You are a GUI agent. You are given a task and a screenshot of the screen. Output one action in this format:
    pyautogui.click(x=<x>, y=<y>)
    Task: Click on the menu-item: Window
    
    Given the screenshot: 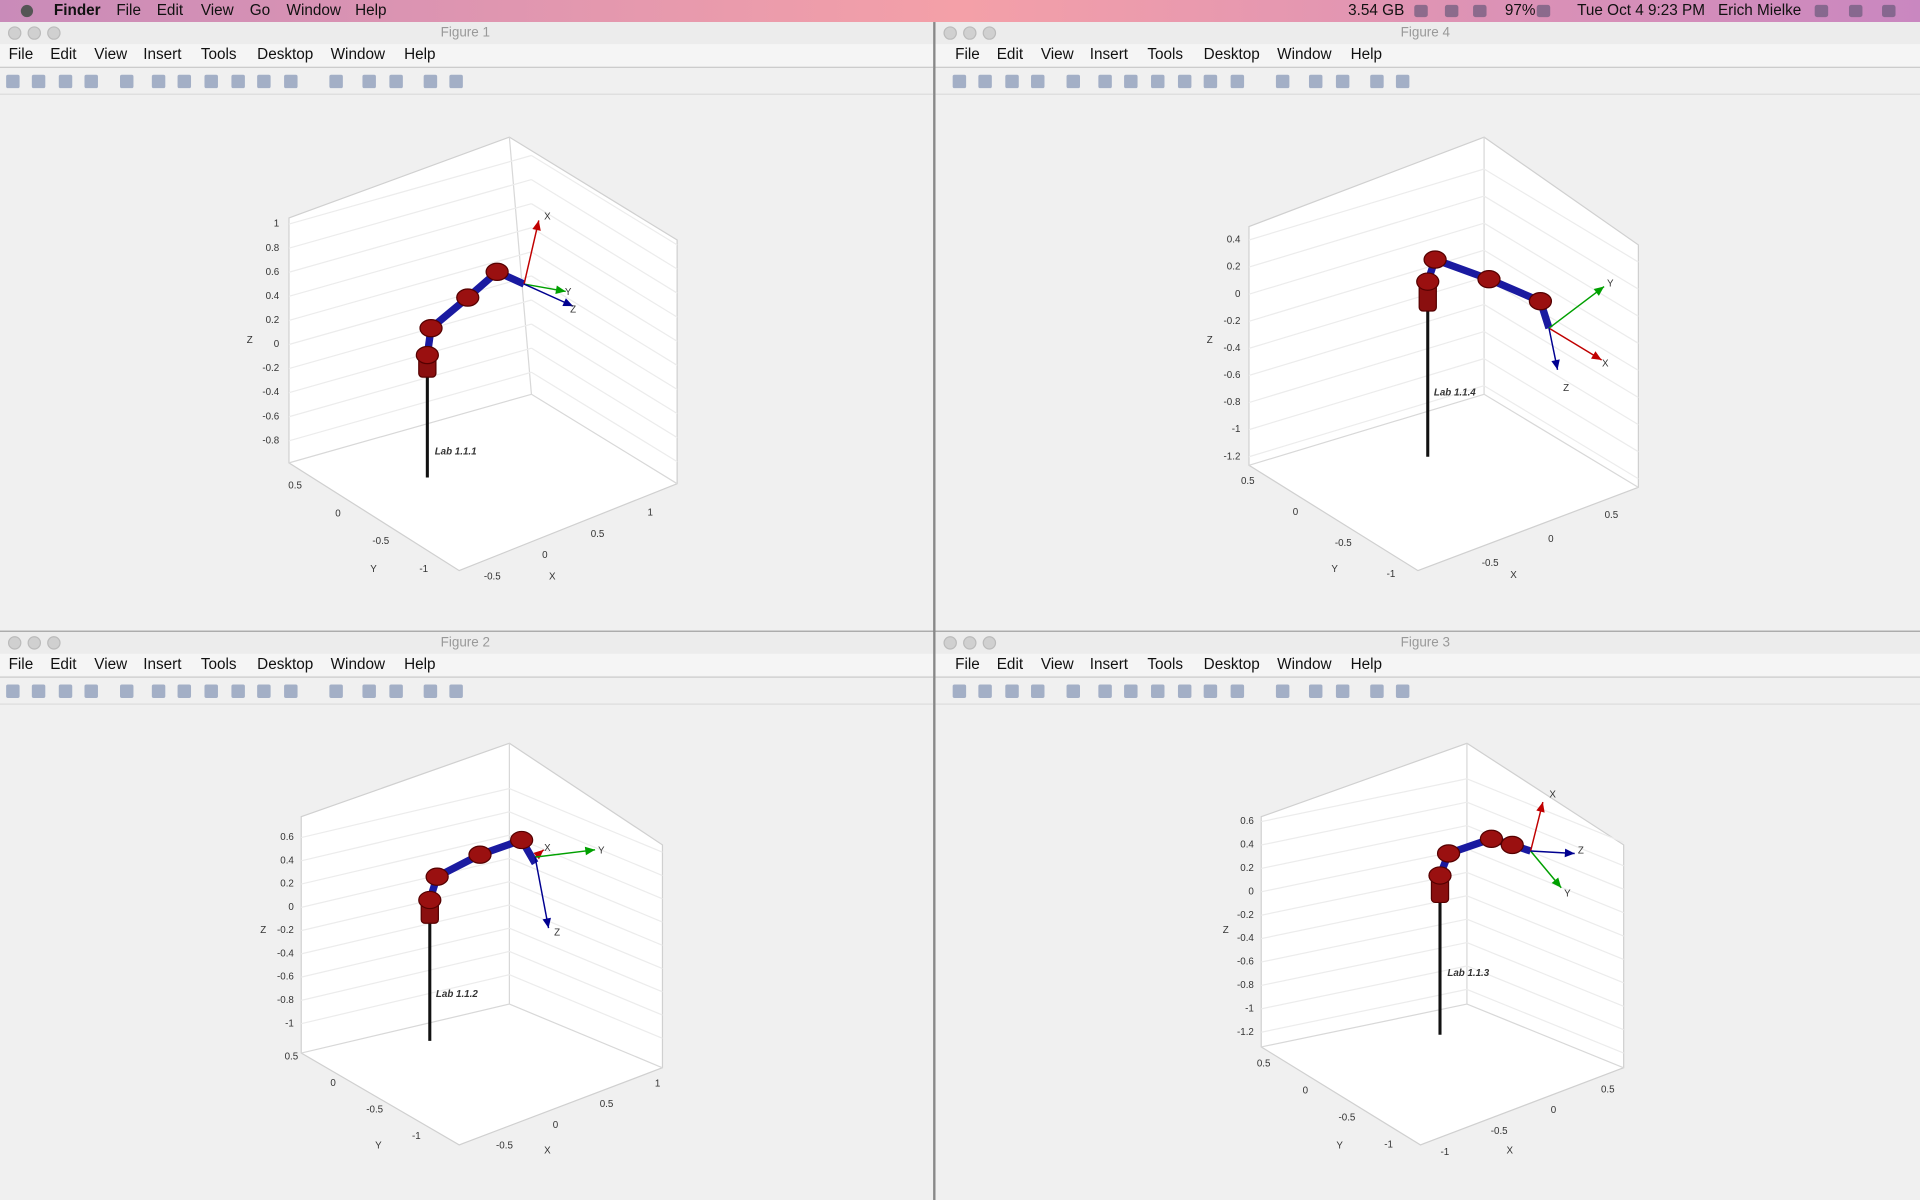 What is the action you would take?
    pyautogui.click(x=314, y=10)
    